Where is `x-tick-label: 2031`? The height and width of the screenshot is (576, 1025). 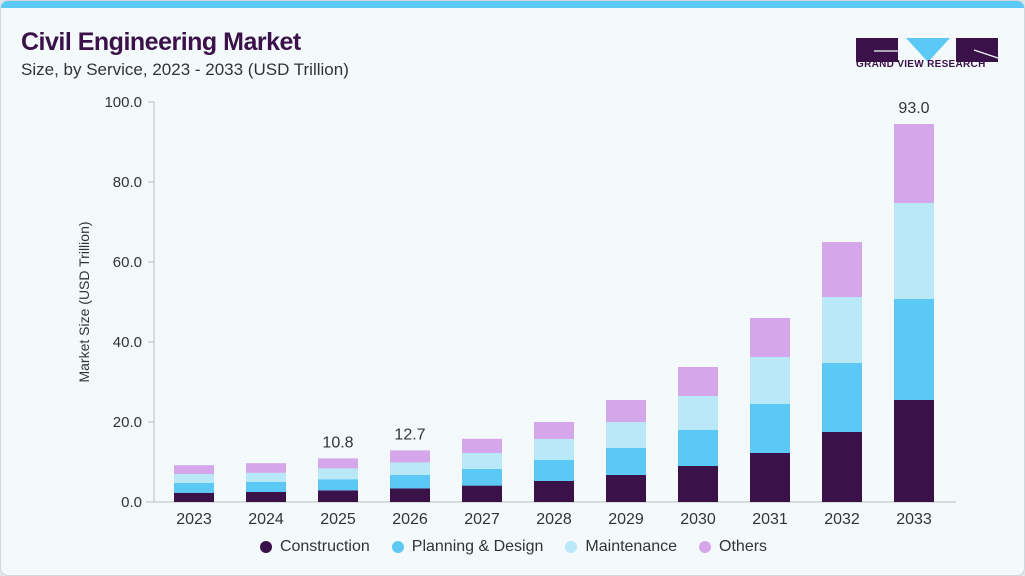 x-tick-label: 2031 is located at coordinates (770, 519).